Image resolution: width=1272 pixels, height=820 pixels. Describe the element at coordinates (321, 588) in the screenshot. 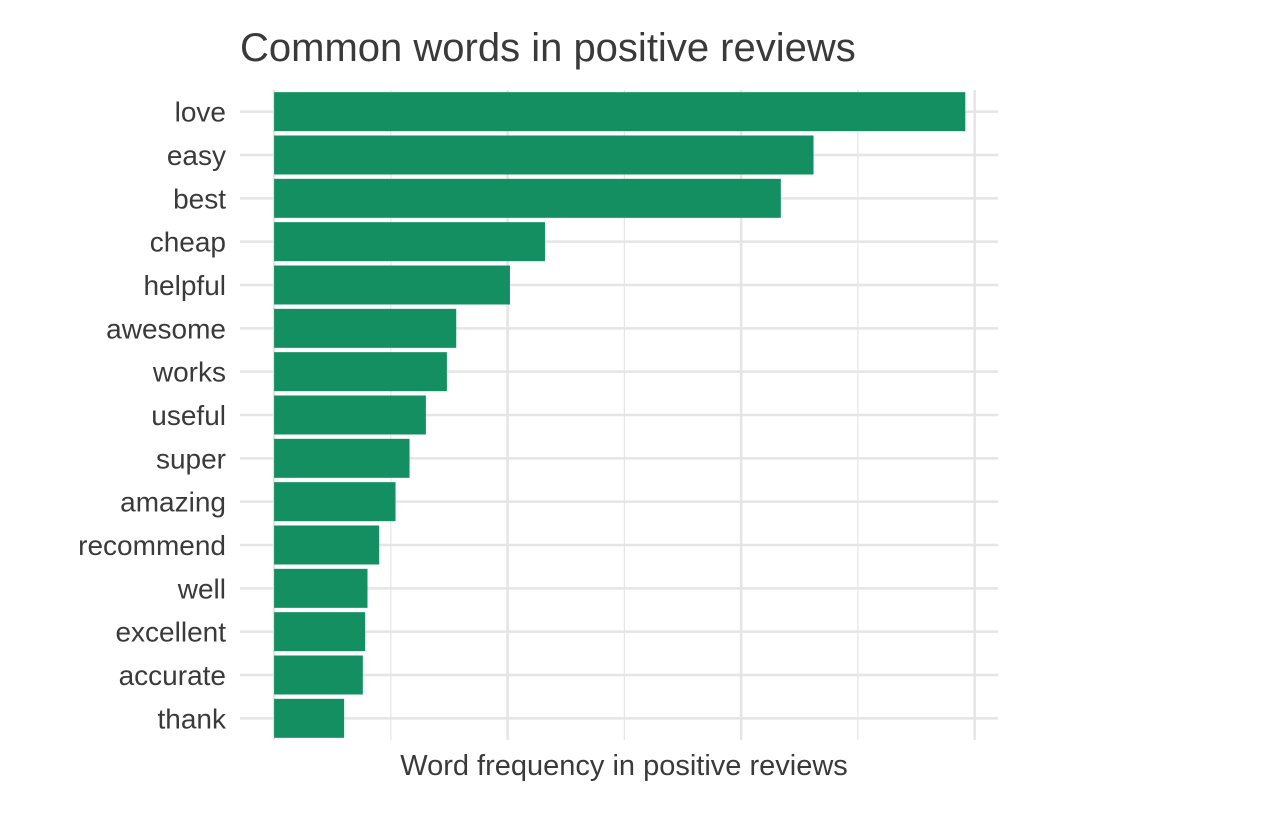

I see `bar-well` at that location.